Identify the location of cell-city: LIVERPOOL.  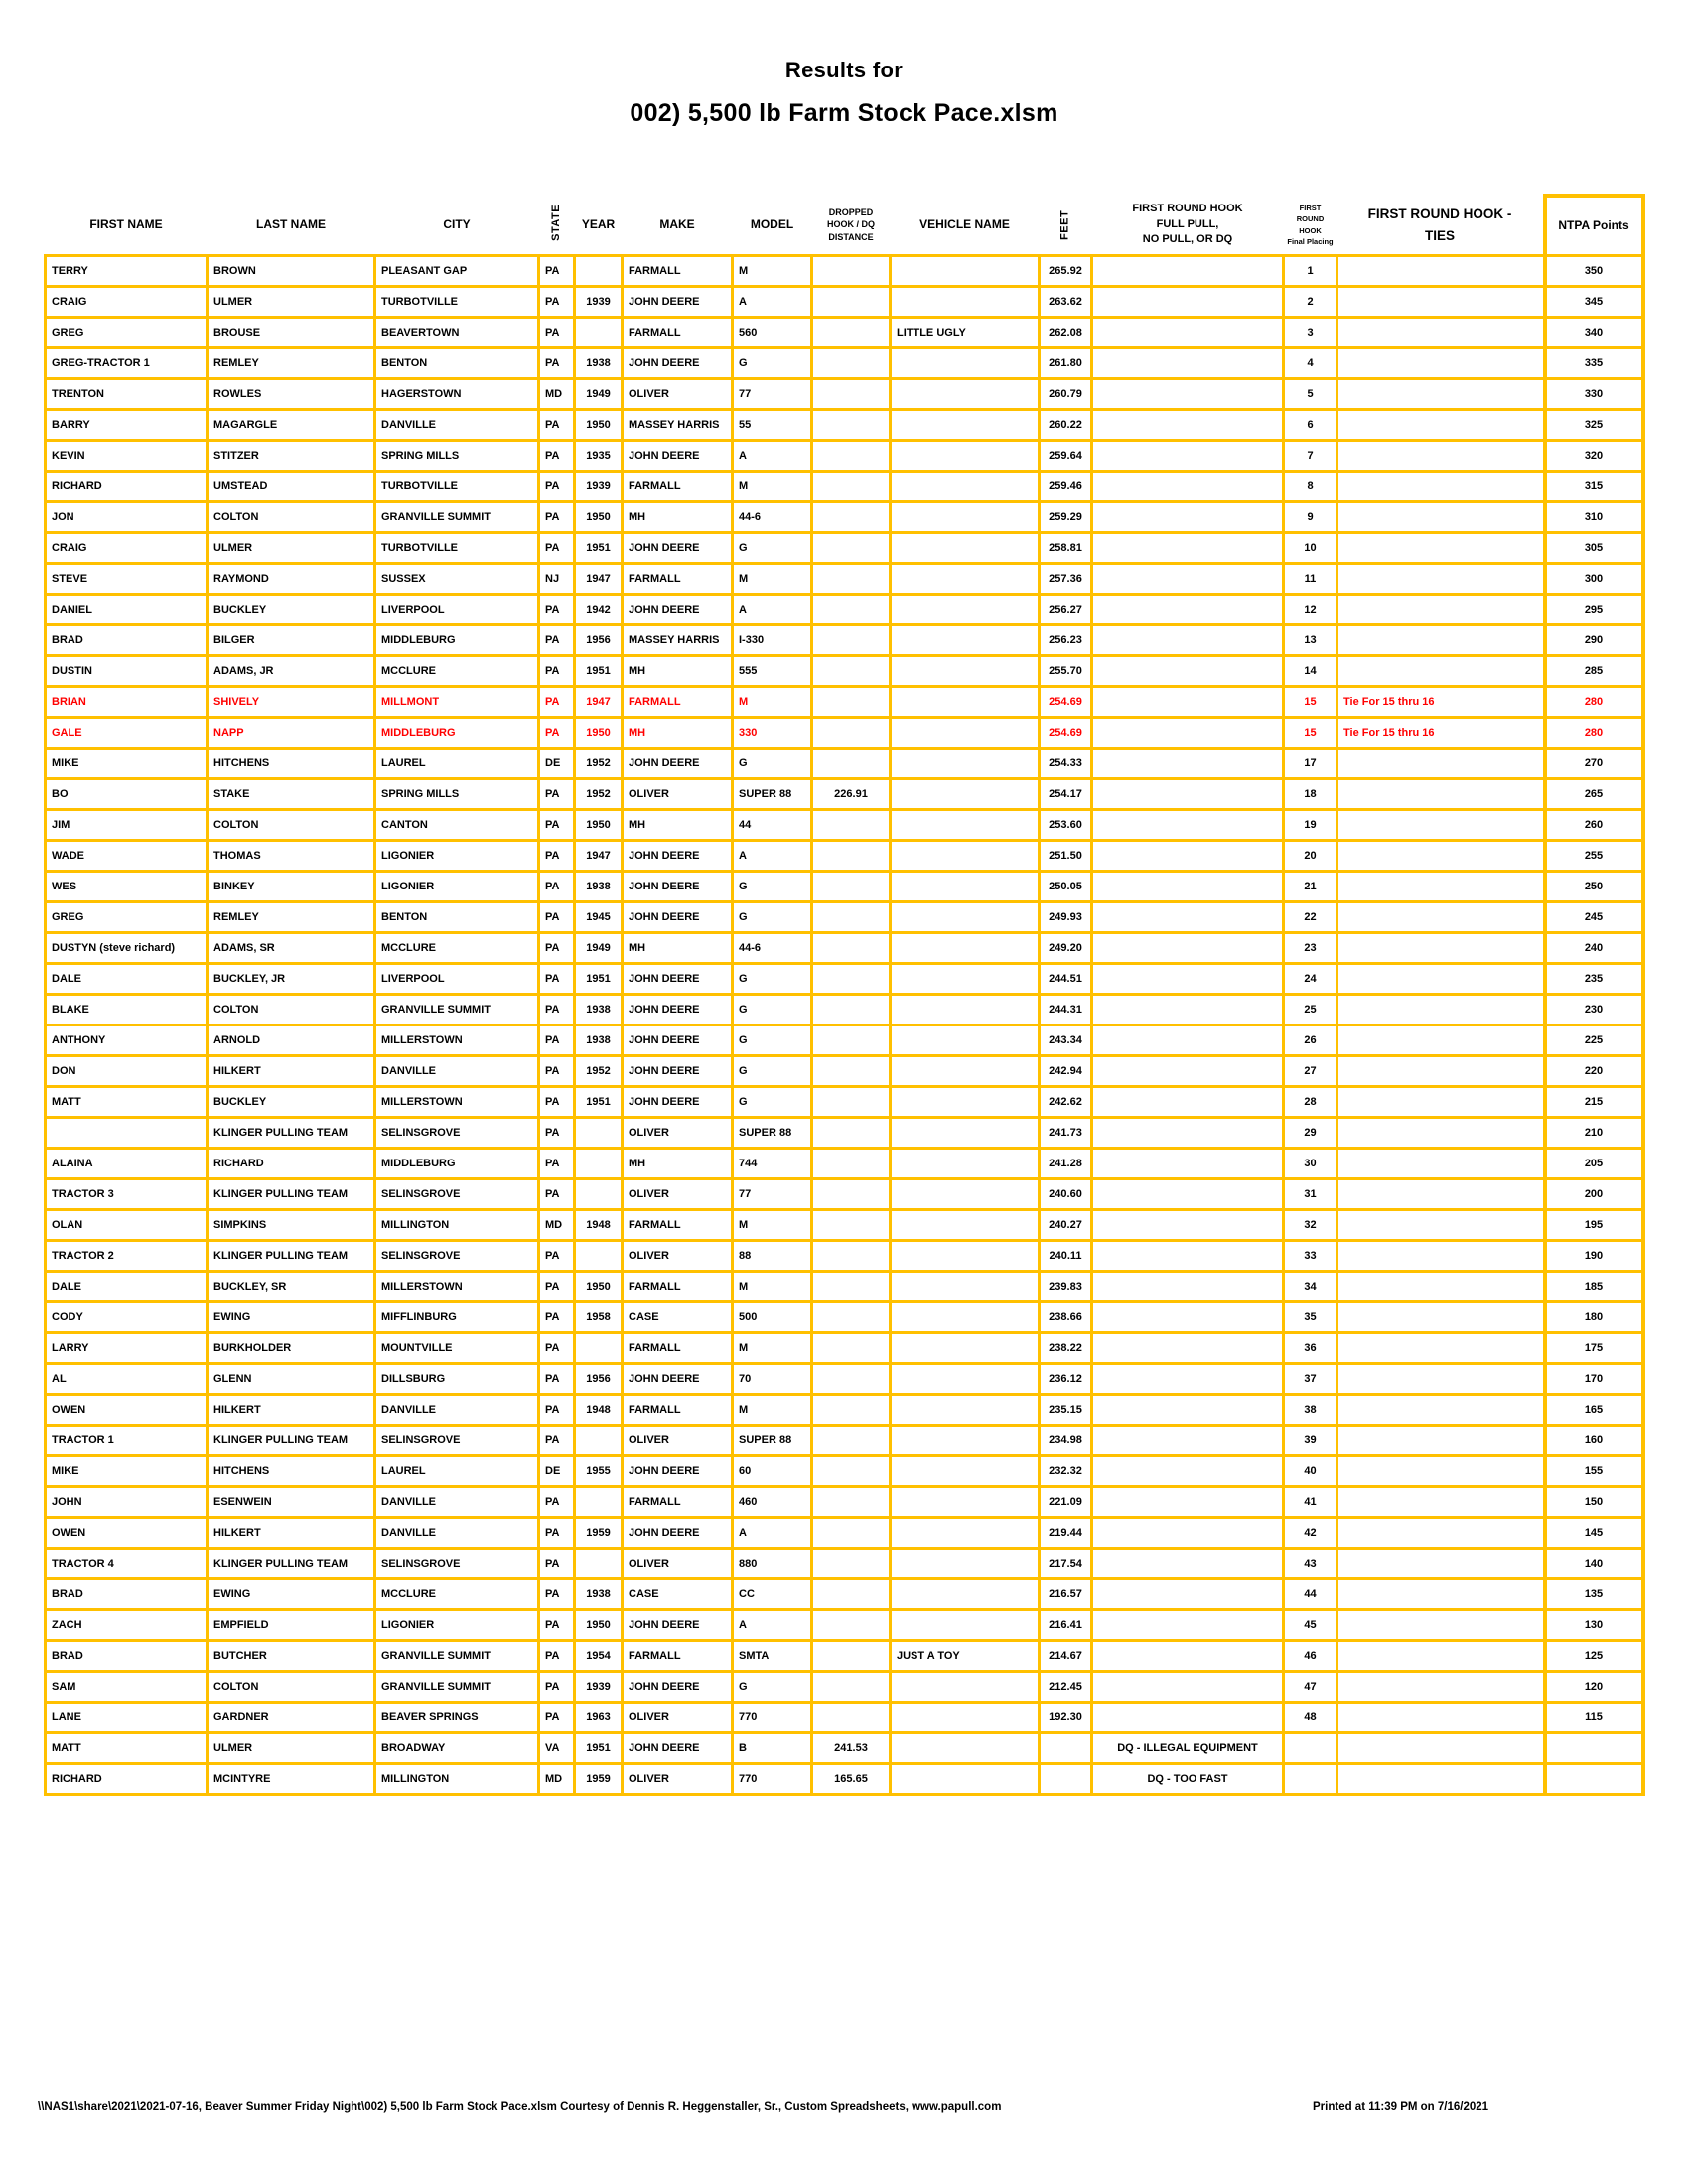
(456, 979).